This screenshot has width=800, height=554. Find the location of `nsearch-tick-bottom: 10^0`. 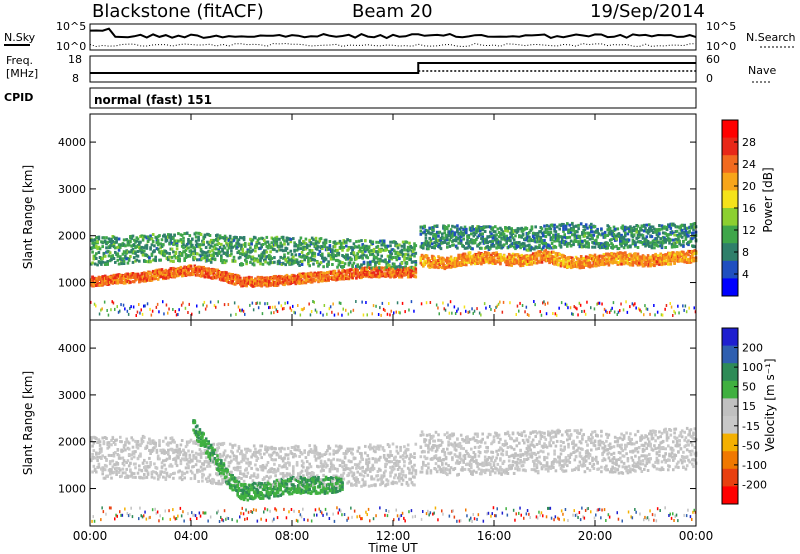

nsearch-tick-bottom: 10^0 is located at coordinates (721, 46).